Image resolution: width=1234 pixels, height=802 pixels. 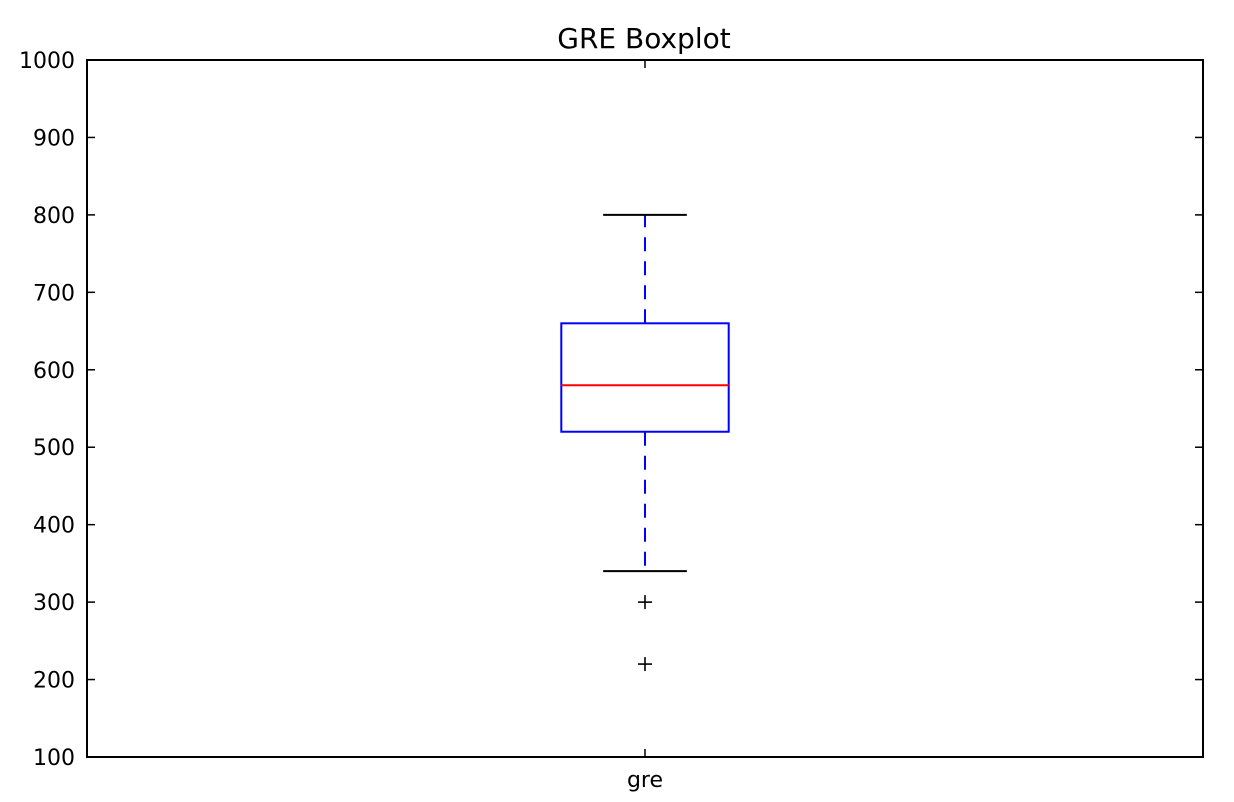 What do you see at coordinates (54, 681) in the screenshot?
I see `y-tick-label: 200` at bounding box center [54, 681].